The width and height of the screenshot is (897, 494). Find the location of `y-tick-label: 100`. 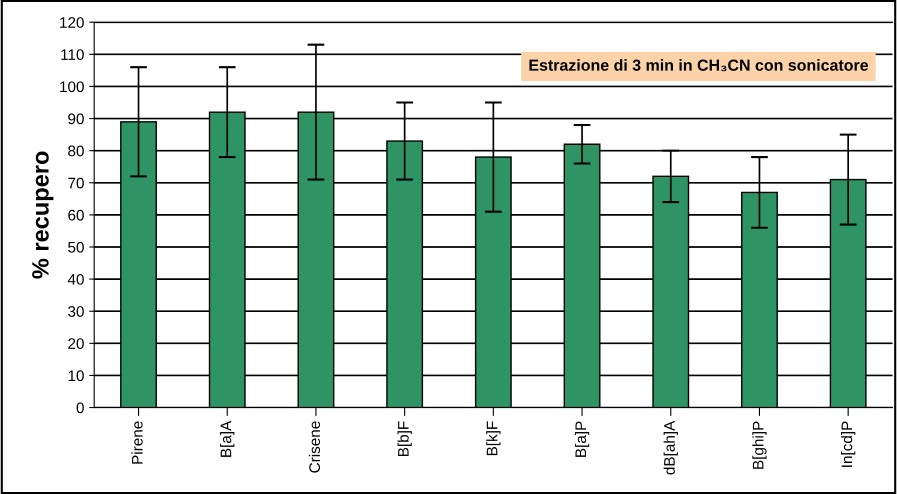

y-tick-label: 100 is located at coordinates (72, 86).